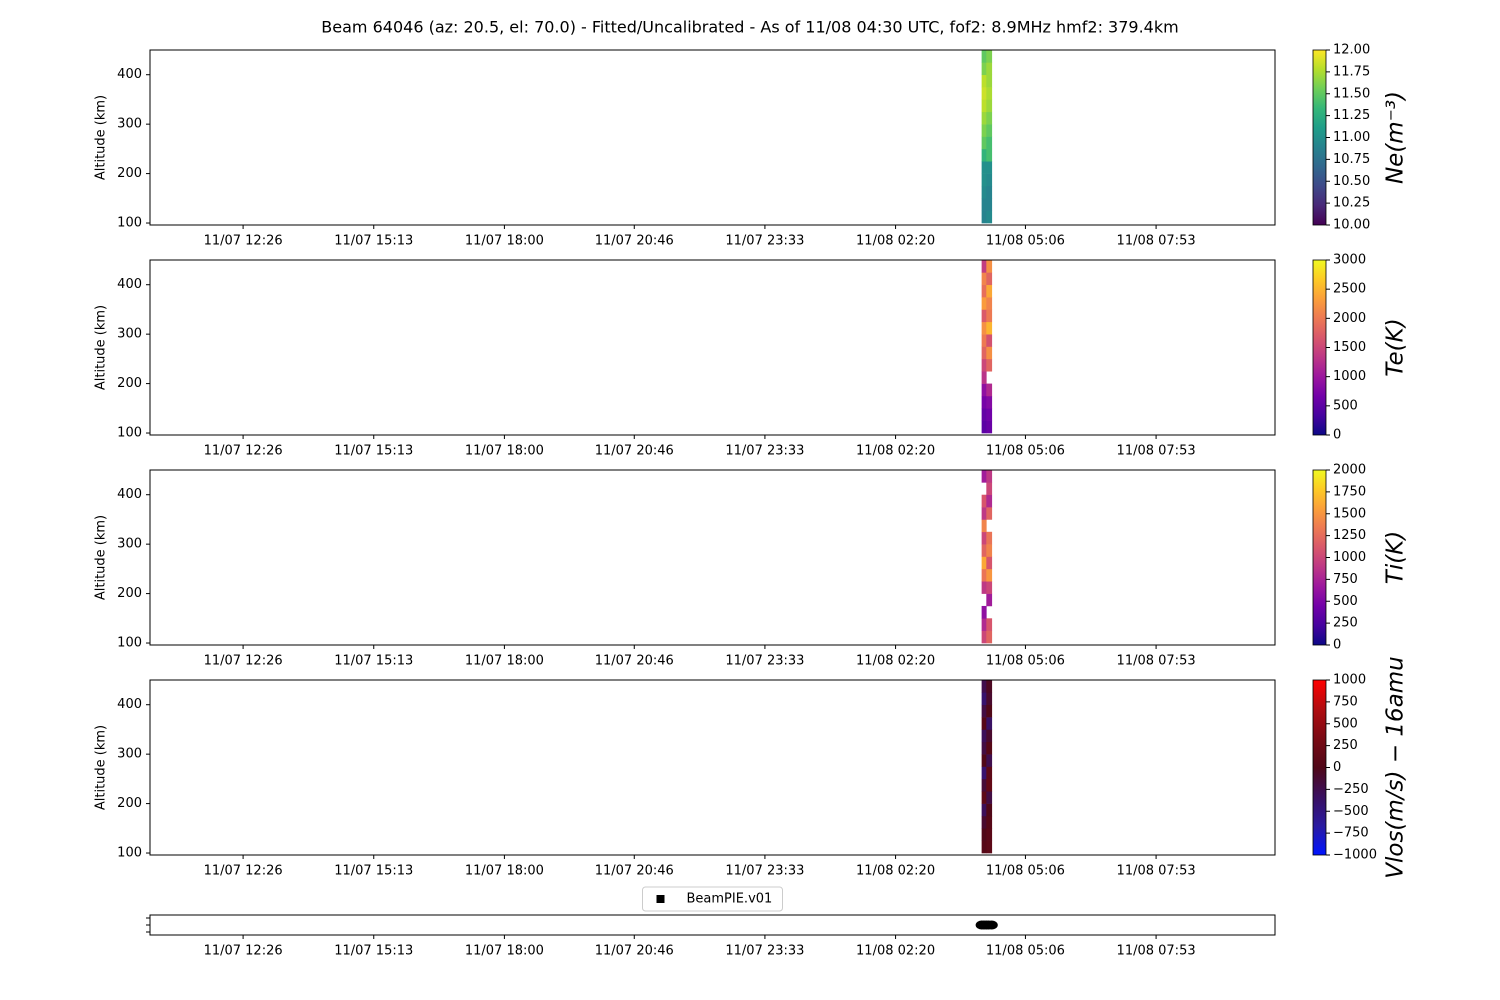 The height and width of the screenshot is (1000, 1500). What do you see at coordinates (1349, 470) in the screenshot?
I see `colorbar-tick-label: 2000` at bounding box center [1349, 470].